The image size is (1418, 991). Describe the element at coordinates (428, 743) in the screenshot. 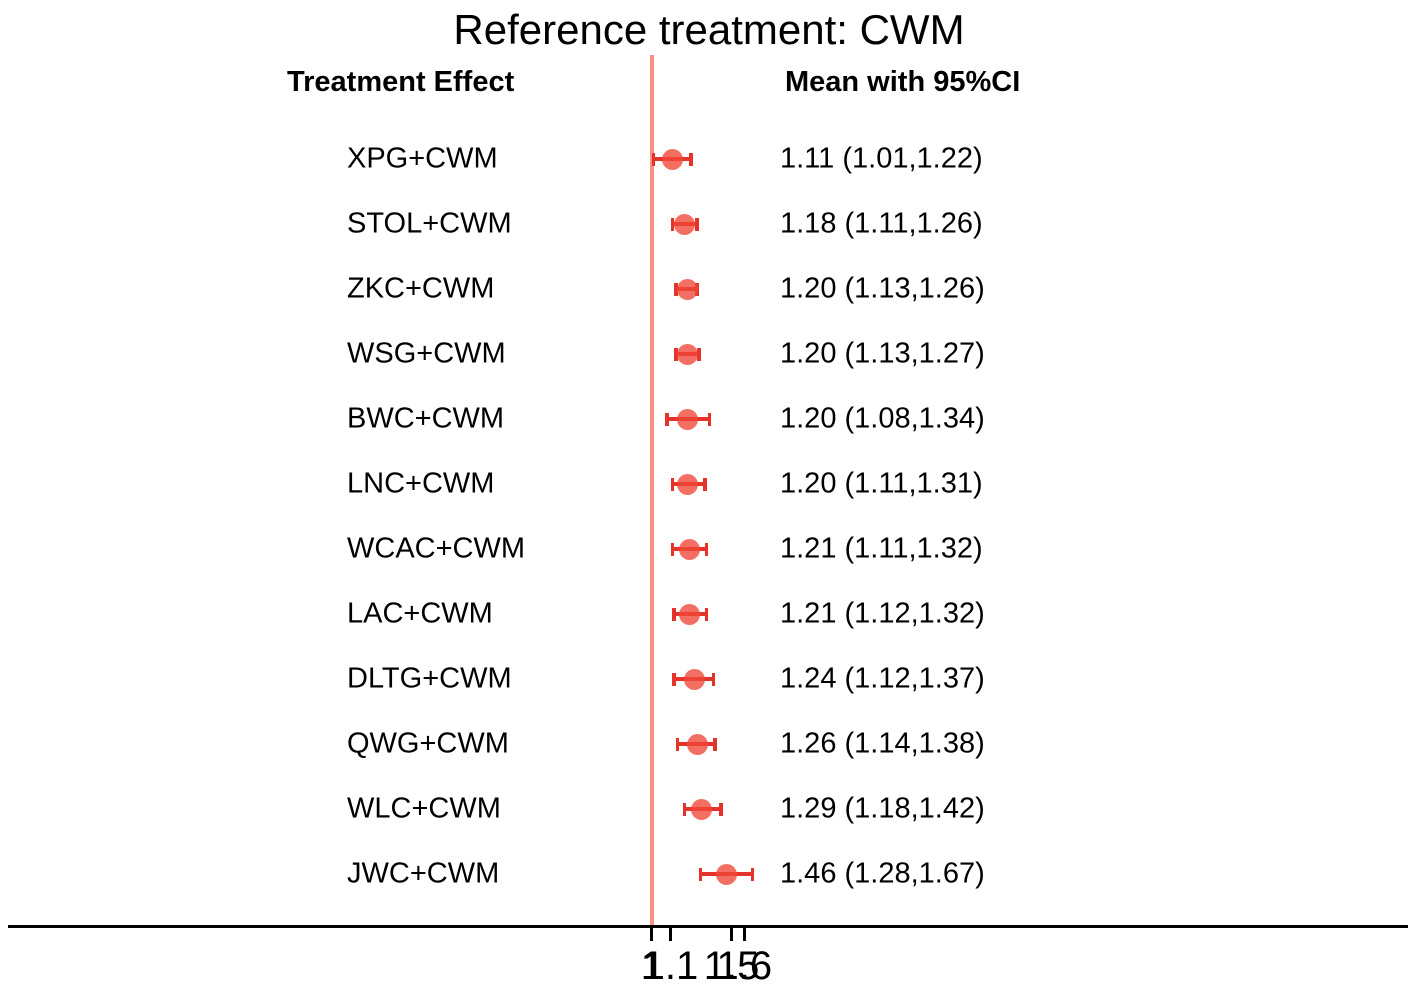

I see `treatment-label: QWG+CWM` at that location.